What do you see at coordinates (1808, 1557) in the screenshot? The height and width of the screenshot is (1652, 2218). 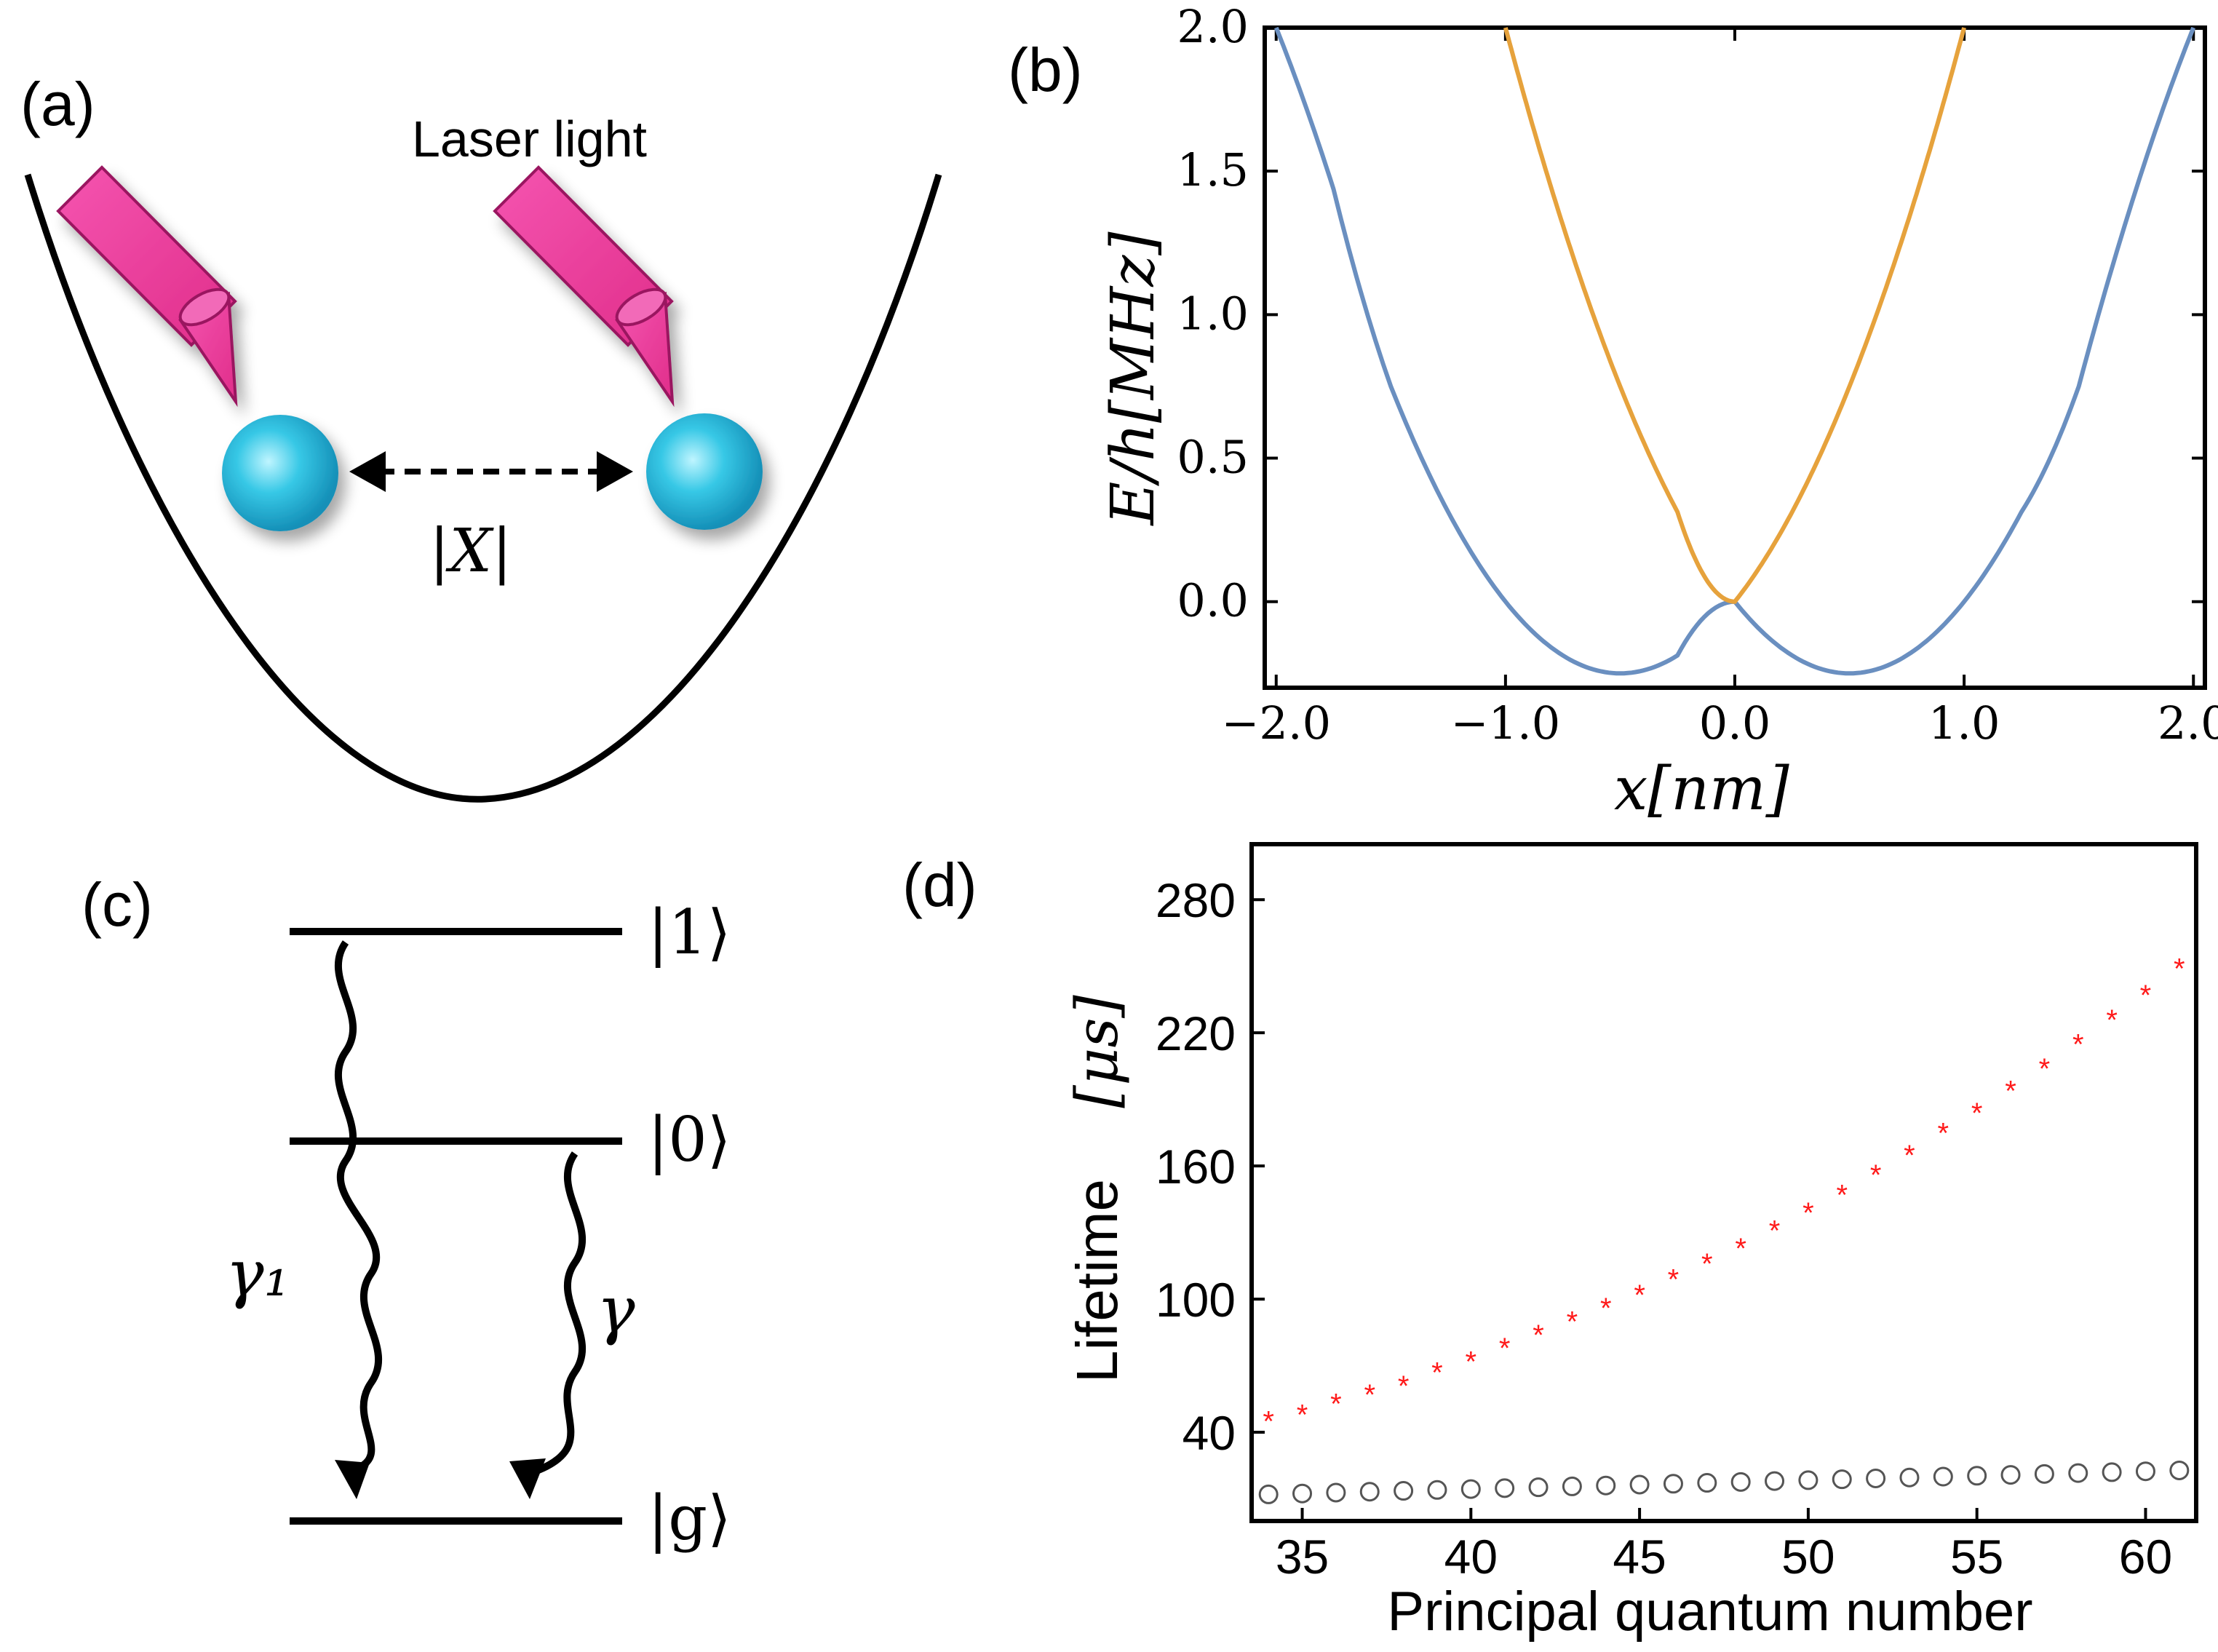 I see `panel-d-xtick-label: 50` at bounding box center [1808, 1557].